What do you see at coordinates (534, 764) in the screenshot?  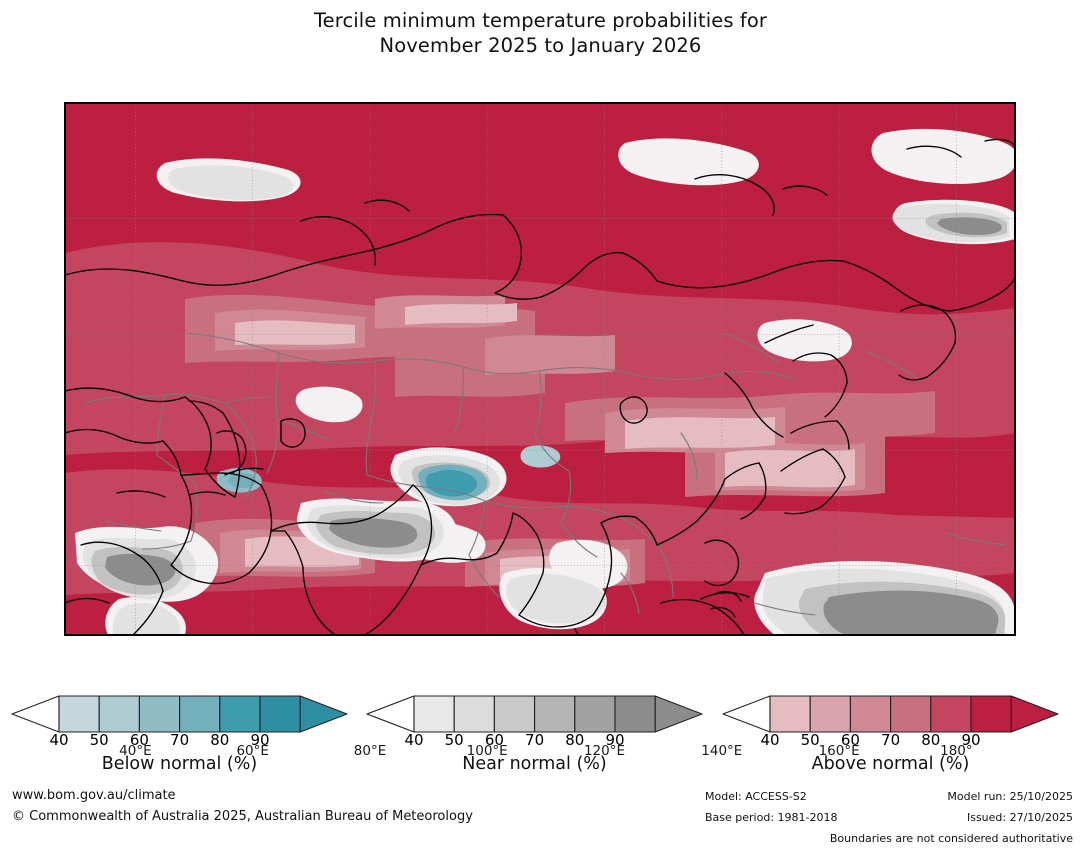 I see `colorbar-near-normal-title: Near normal (%)` at bounding box center [534, 764].